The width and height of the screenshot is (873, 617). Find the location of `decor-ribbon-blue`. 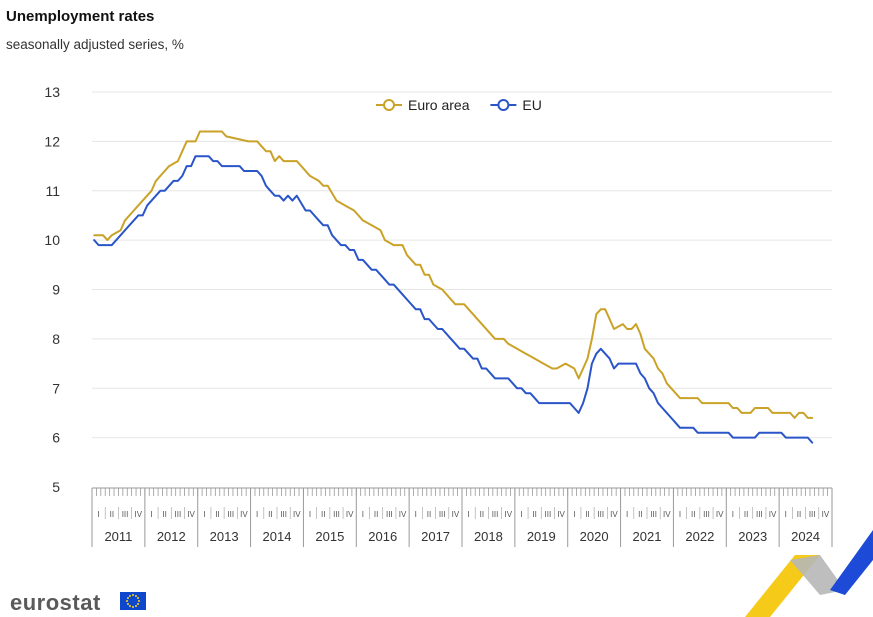

decor-ribbon-blue is located at coordinates (851, 562).